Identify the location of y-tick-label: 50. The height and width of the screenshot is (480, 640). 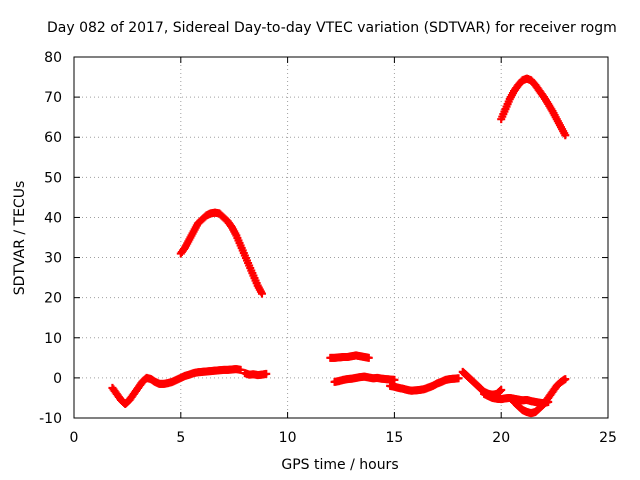
(53, 178).